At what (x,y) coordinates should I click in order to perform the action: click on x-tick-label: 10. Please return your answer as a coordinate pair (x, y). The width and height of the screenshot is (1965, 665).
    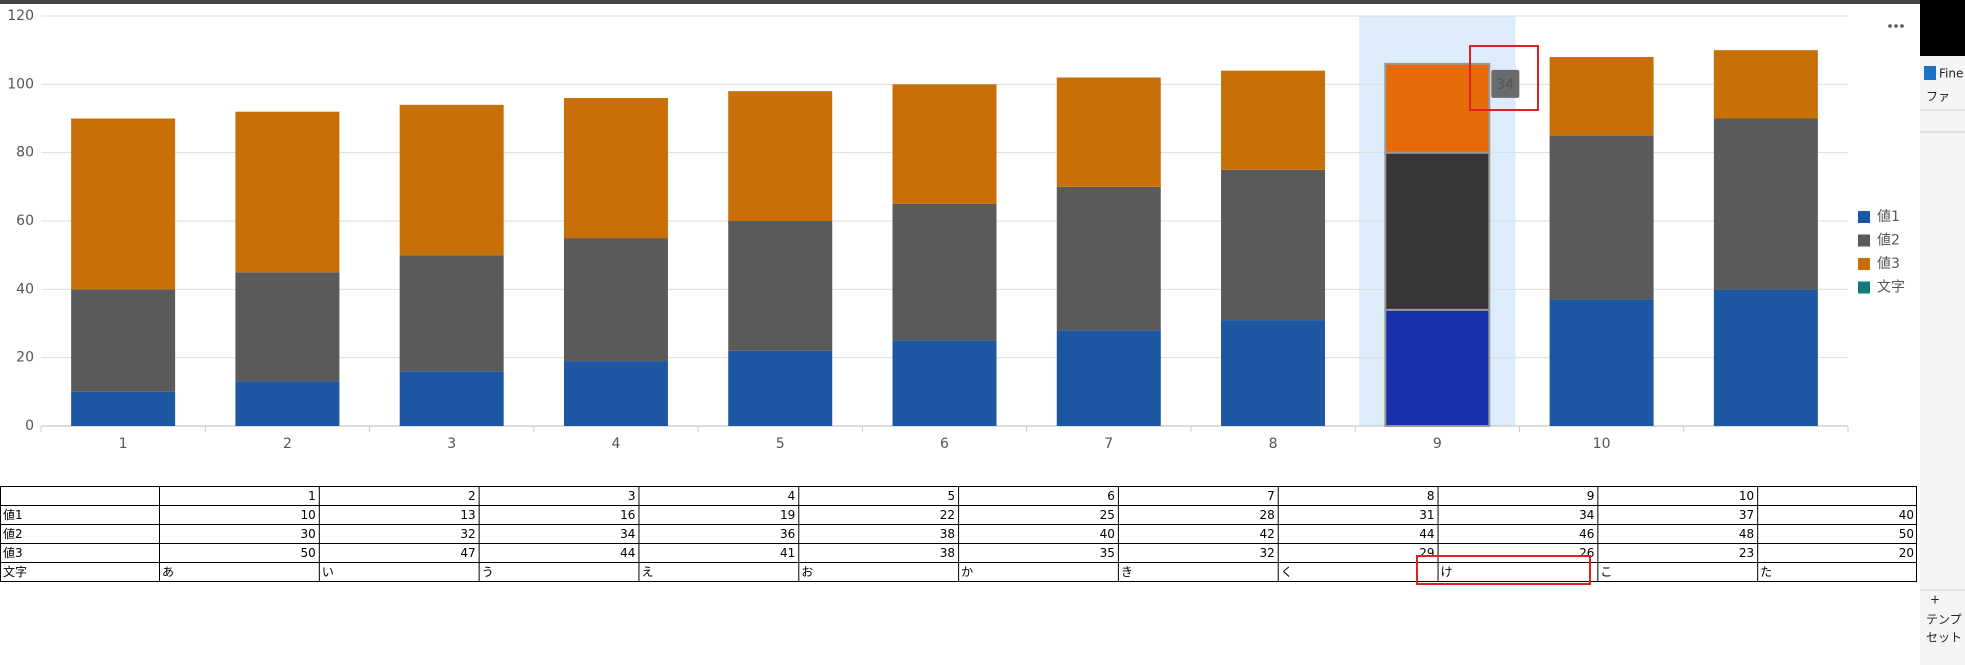
    Looking at the image, I should click on (1602, 444).